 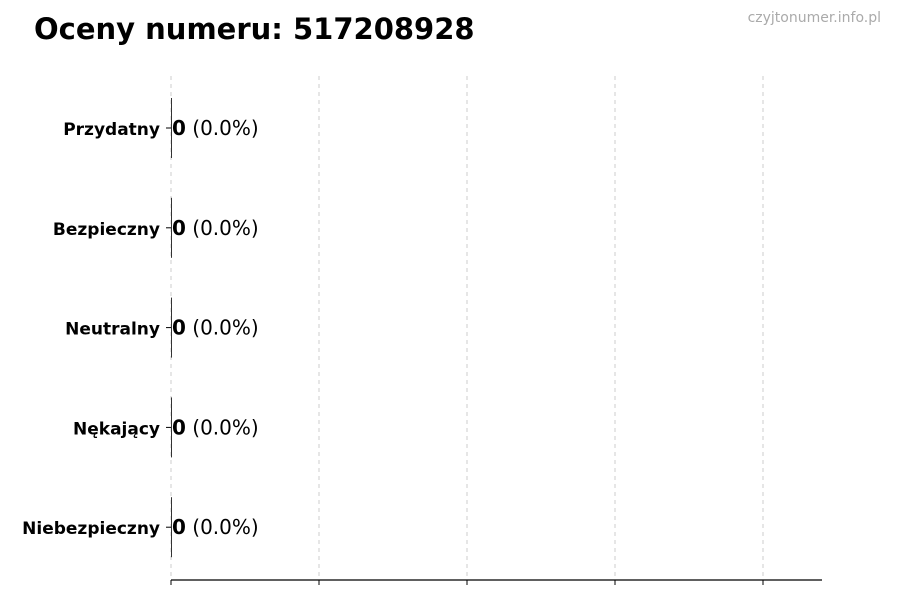 What do you see at coordinates (254, 29) in the screenshot?
I see `chart-title: Oceny numeru: 517208928` at bounding box center [254, 29].